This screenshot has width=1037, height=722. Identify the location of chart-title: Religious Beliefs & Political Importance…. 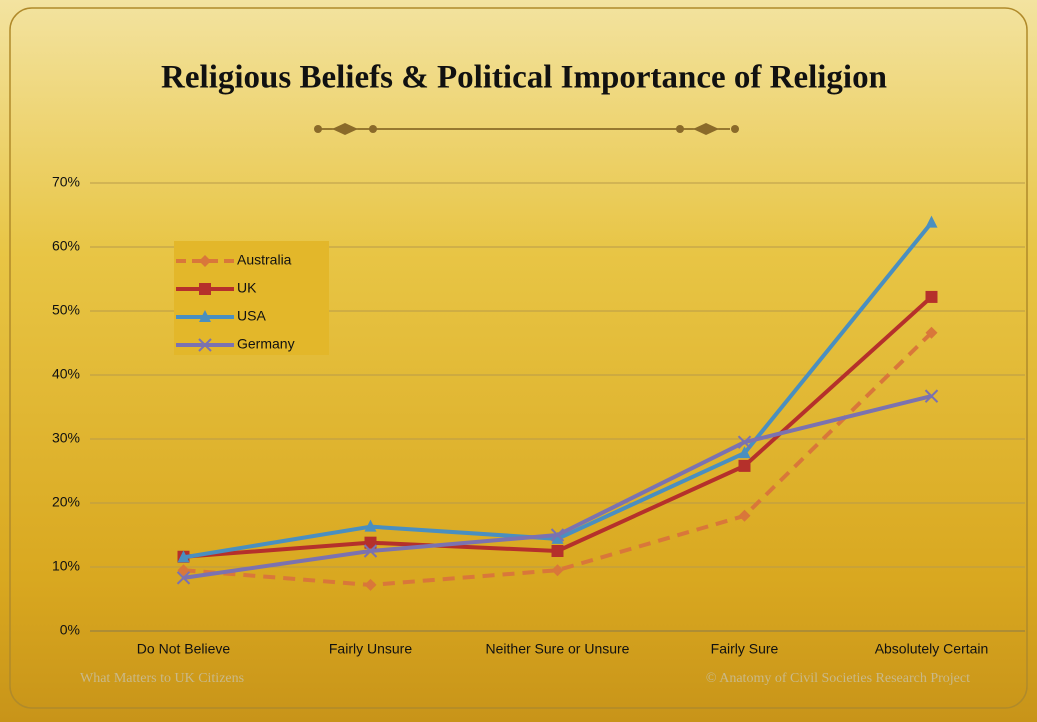
(524, 78).